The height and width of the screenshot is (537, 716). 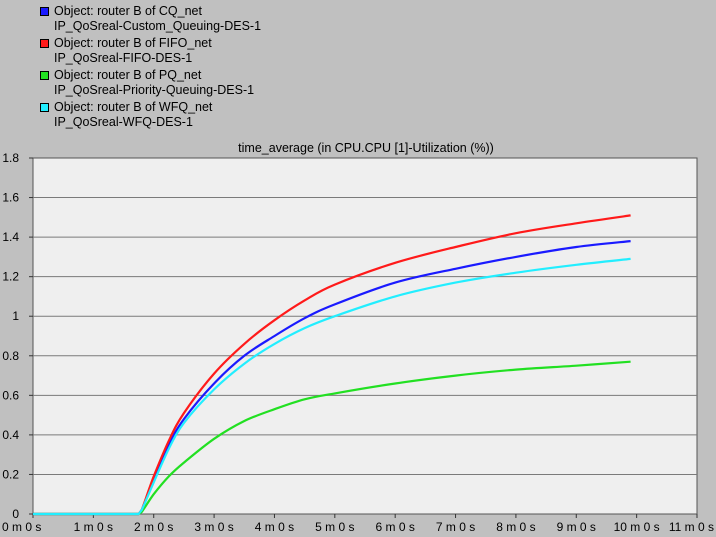 What do you see at coordinates (334, 527) in the screenshot?
I see `x-tick-label: 5 m 0 s` at bounding box center [334, 527].